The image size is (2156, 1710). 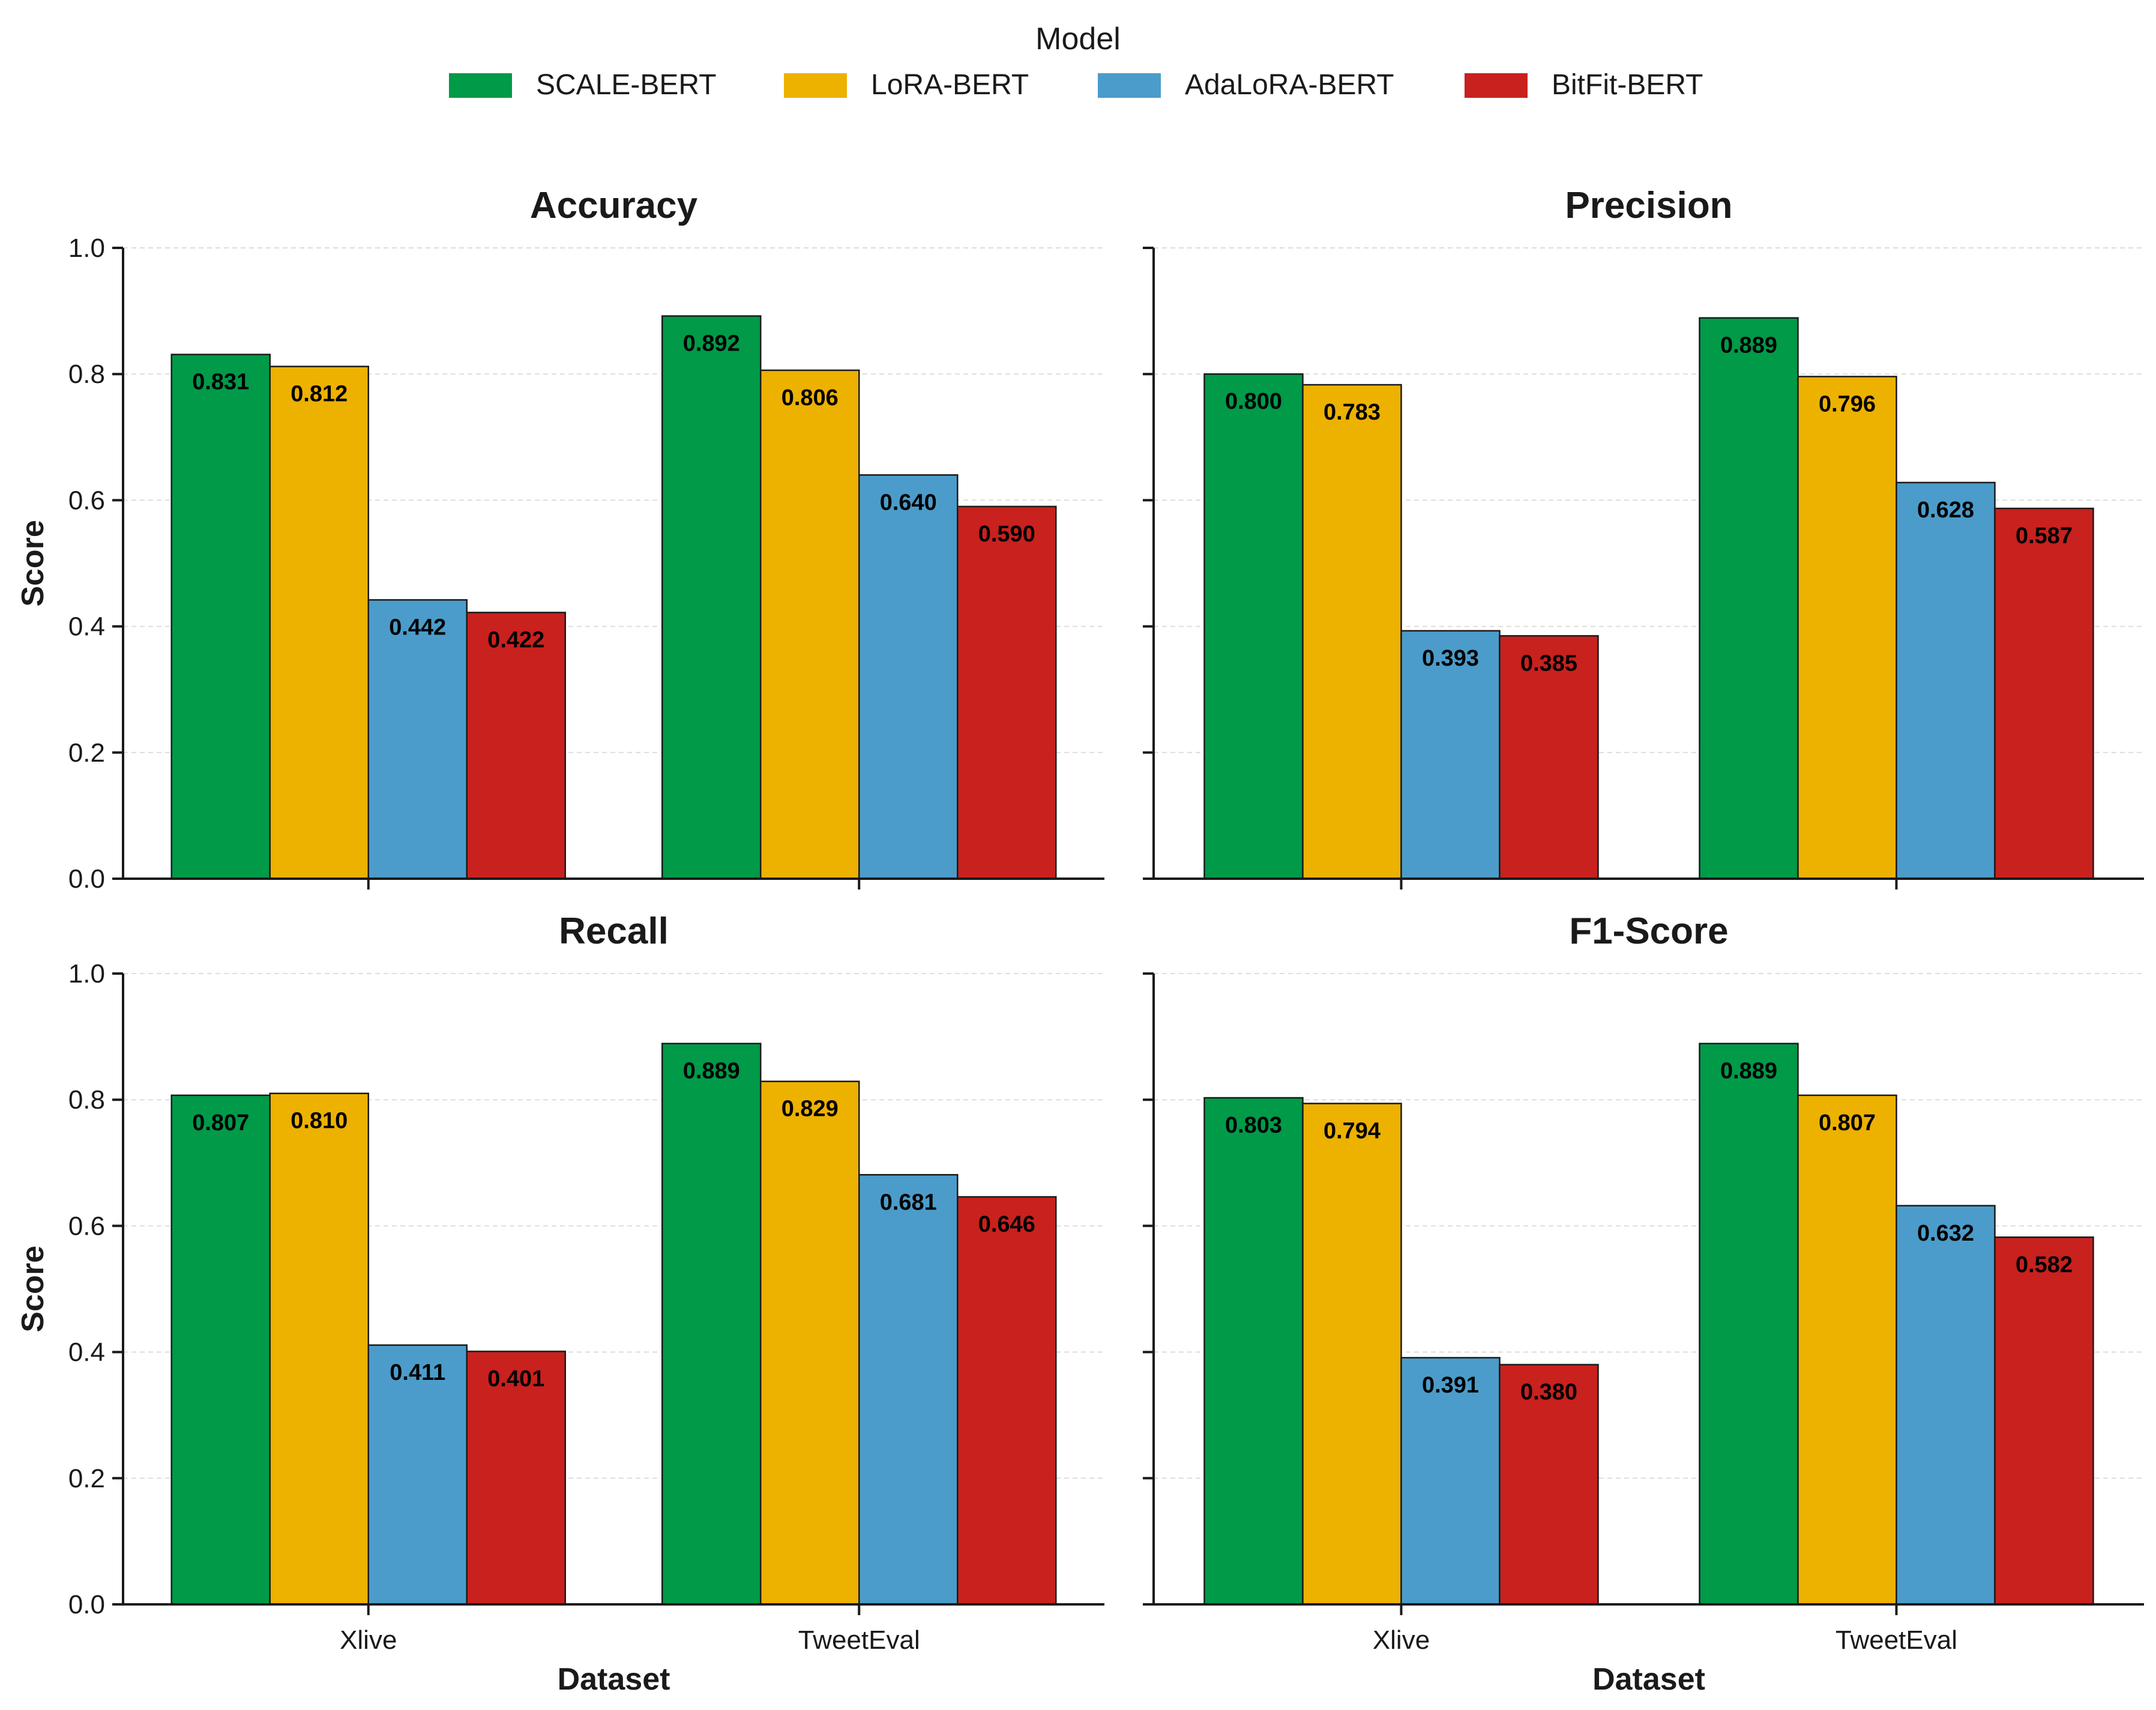 I want to click on bar-value-label: 0.831, so click(x=220, y=382).